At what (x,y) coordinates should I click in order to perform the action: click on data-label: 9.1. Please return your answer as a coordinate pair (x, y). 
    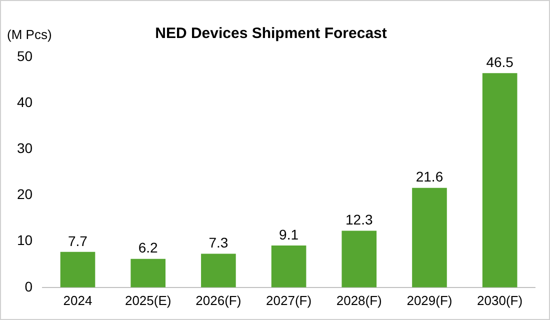
    Looking at the image, I should click on (289, 234).